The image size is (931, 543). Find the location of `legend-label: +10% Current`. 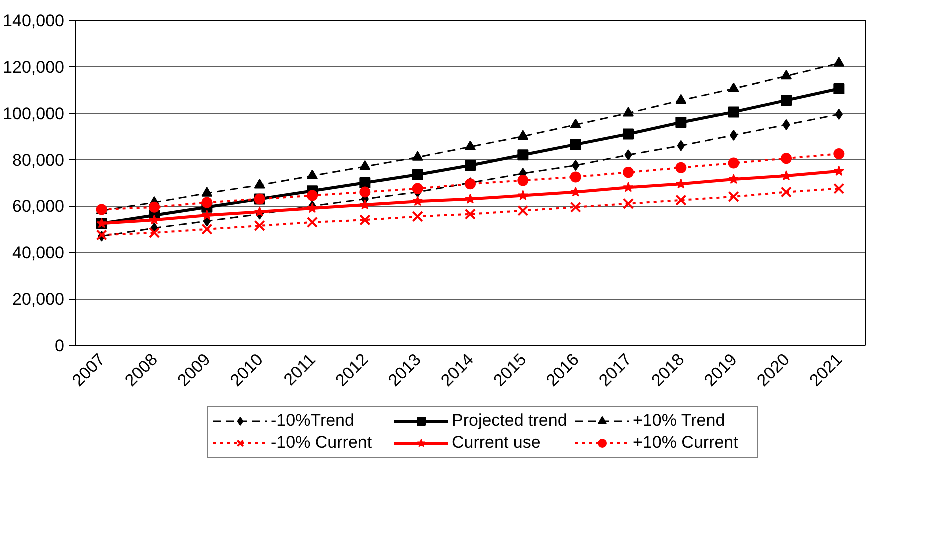

legend-label: +10% Current is located at coordinates (686, 442).